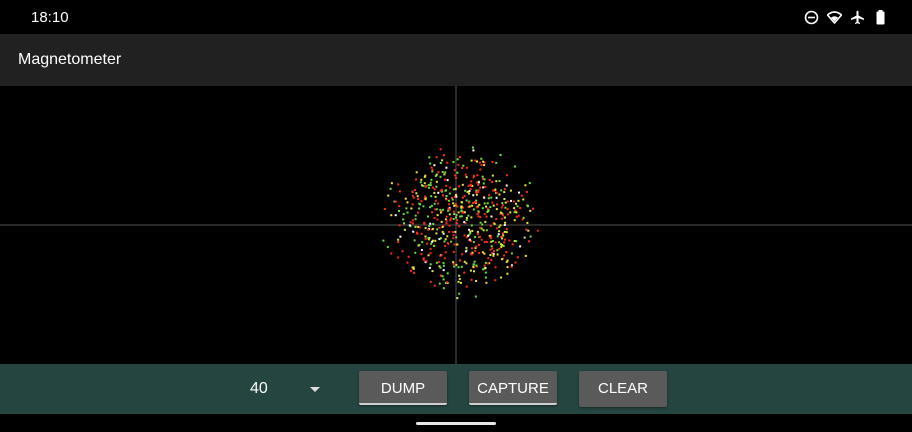  What do you see at coordinates (315, 389) in the screenshot?
I see `dropdown-arrow-icon` at bounding box center [315, 389].